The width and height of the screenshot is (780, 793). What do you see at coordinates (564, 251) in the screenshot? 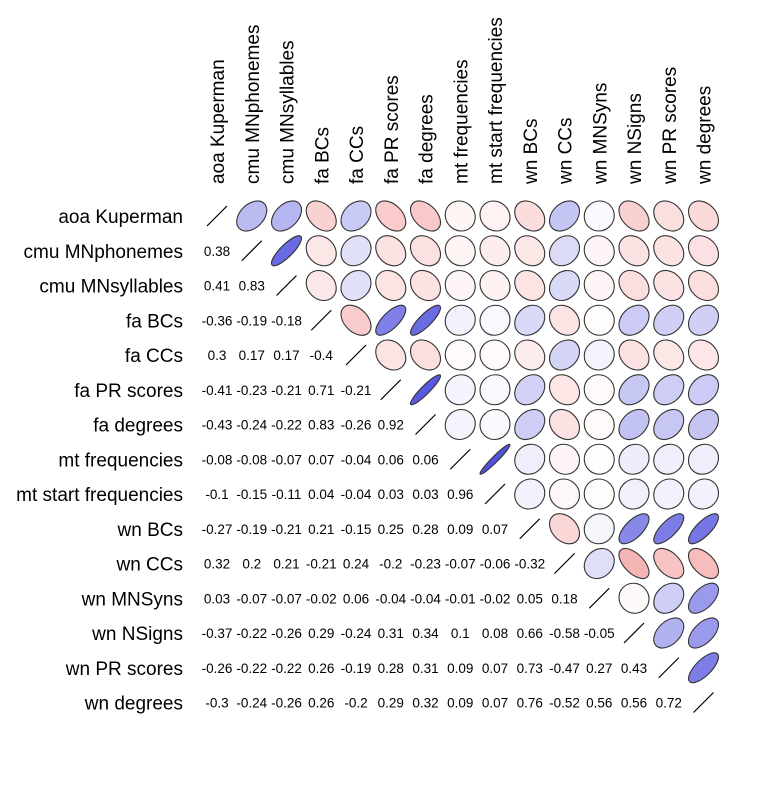
I see `ellipse-cmu-mnphonemes-vs-wn-ccs` at bounding box center [564, 251].